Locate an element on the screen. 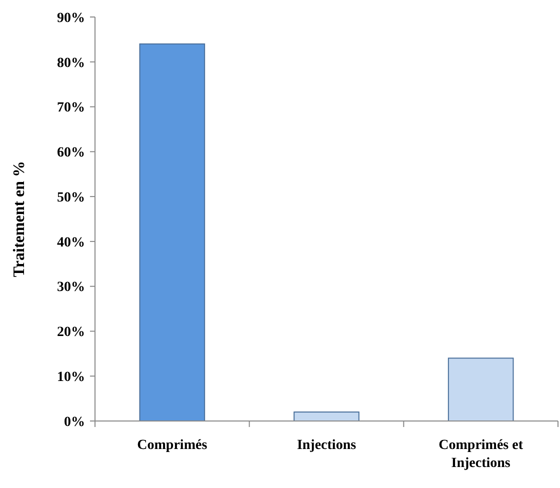  y-axis-title: Traitement en % is located at coordinates (19, 219).